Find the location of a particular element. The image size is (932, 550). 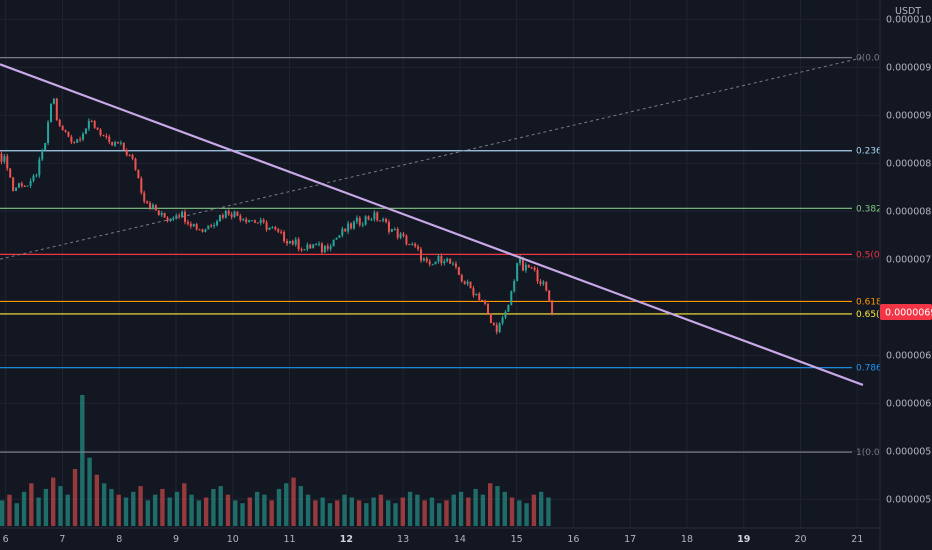

price-axis-bg is located at coordinates (906, 275).